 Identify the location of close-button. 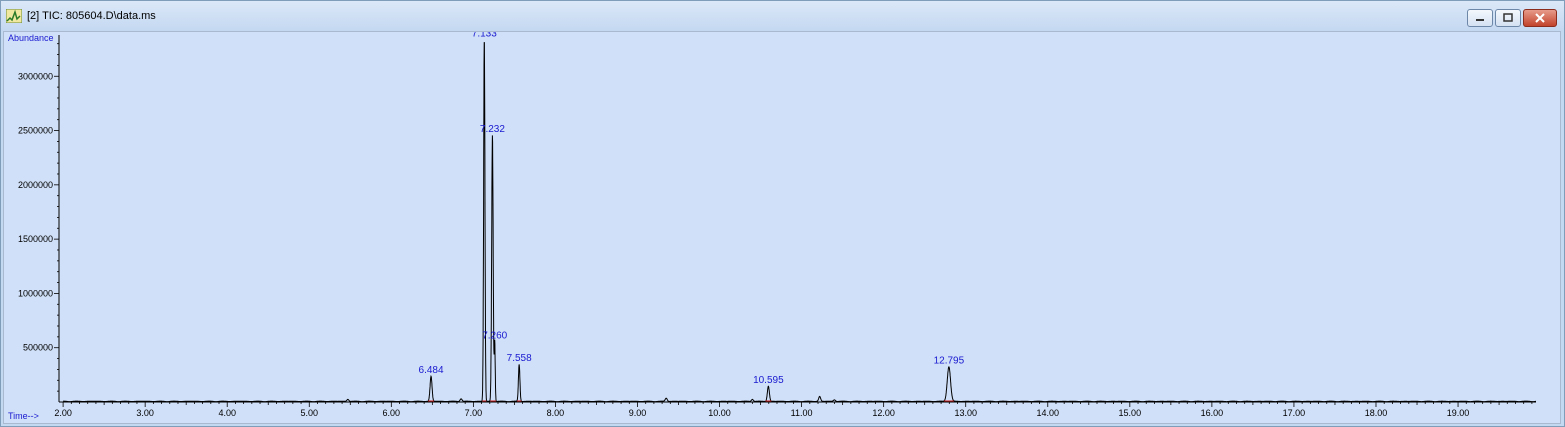
(1540, 18).